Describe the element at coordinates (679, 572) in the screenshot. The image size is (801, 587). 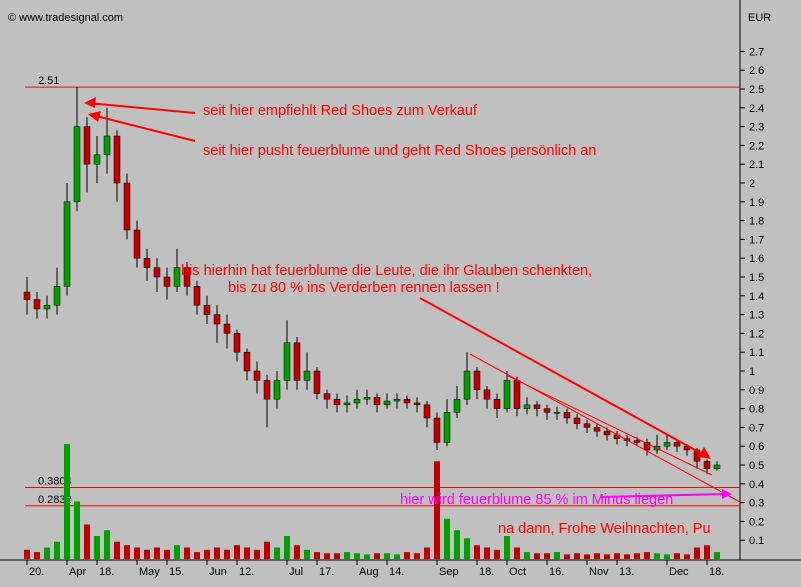
I see `x-tick-label: Dec` at that location.